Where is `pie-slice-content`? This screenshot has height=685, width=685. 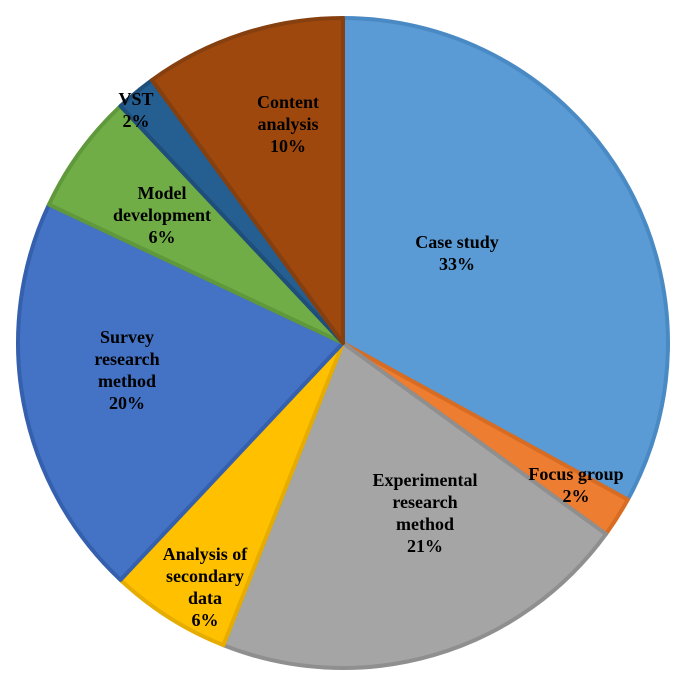
pie-slice-content is located at coordinates (247, 180).